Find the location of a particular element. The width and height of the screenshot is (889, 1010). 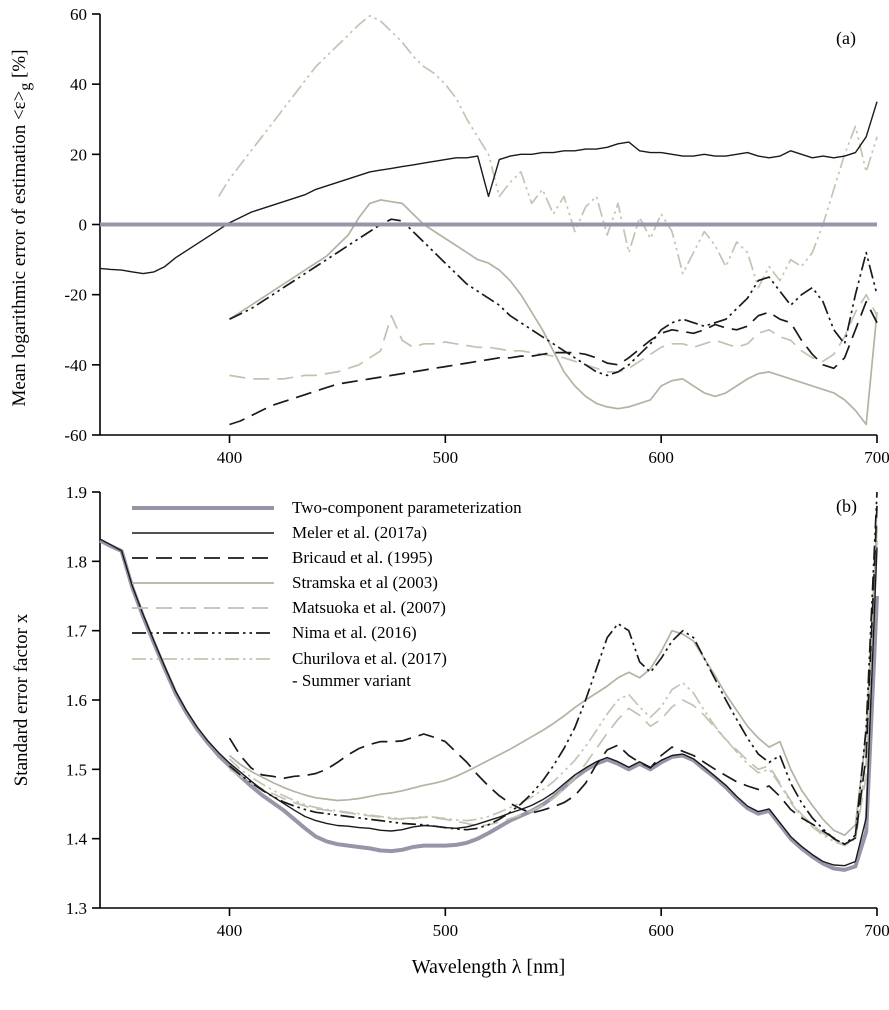

legend-line-sample-matsuoka is located at coordinates (203, 608).